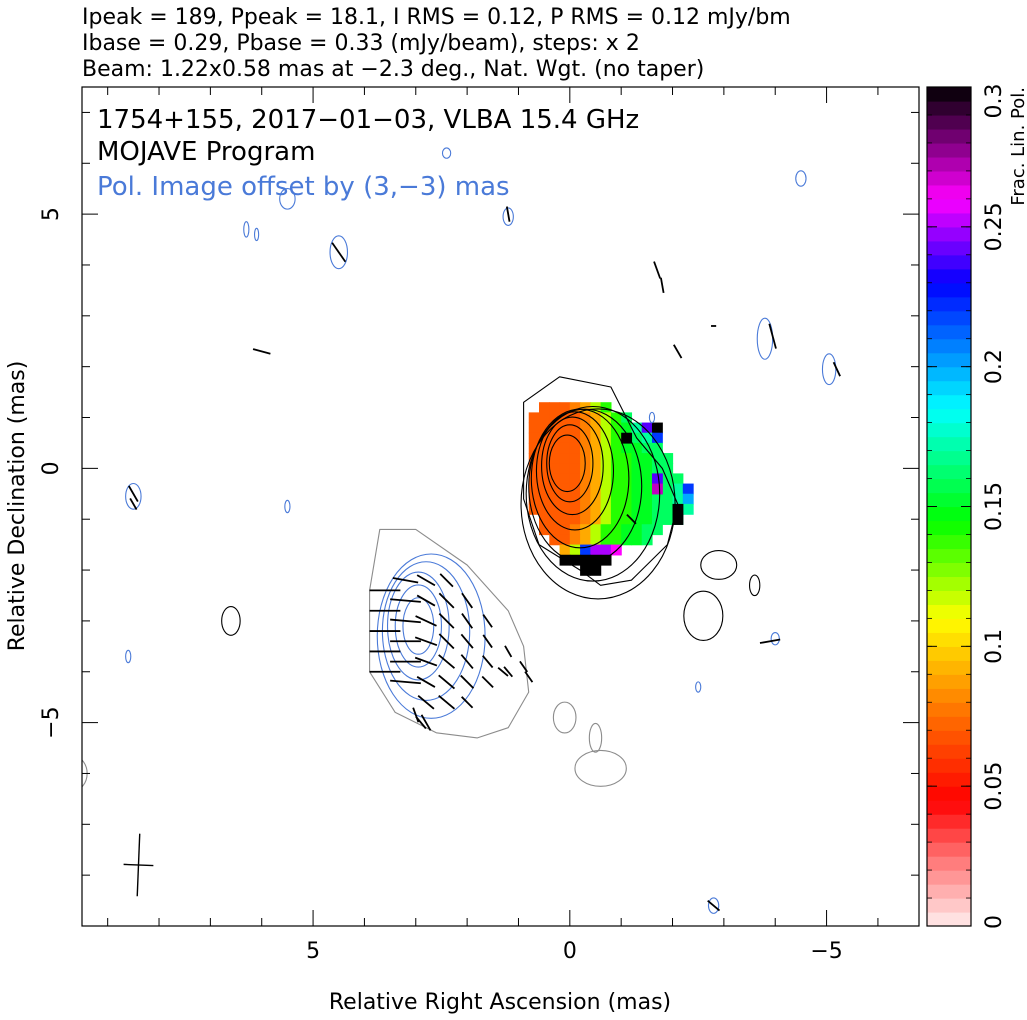 This screenshot has width=1027, height=1020. Describe the element at coordinates (491, 509) in the screenshot. I see `stokes-i-contours` at that location.